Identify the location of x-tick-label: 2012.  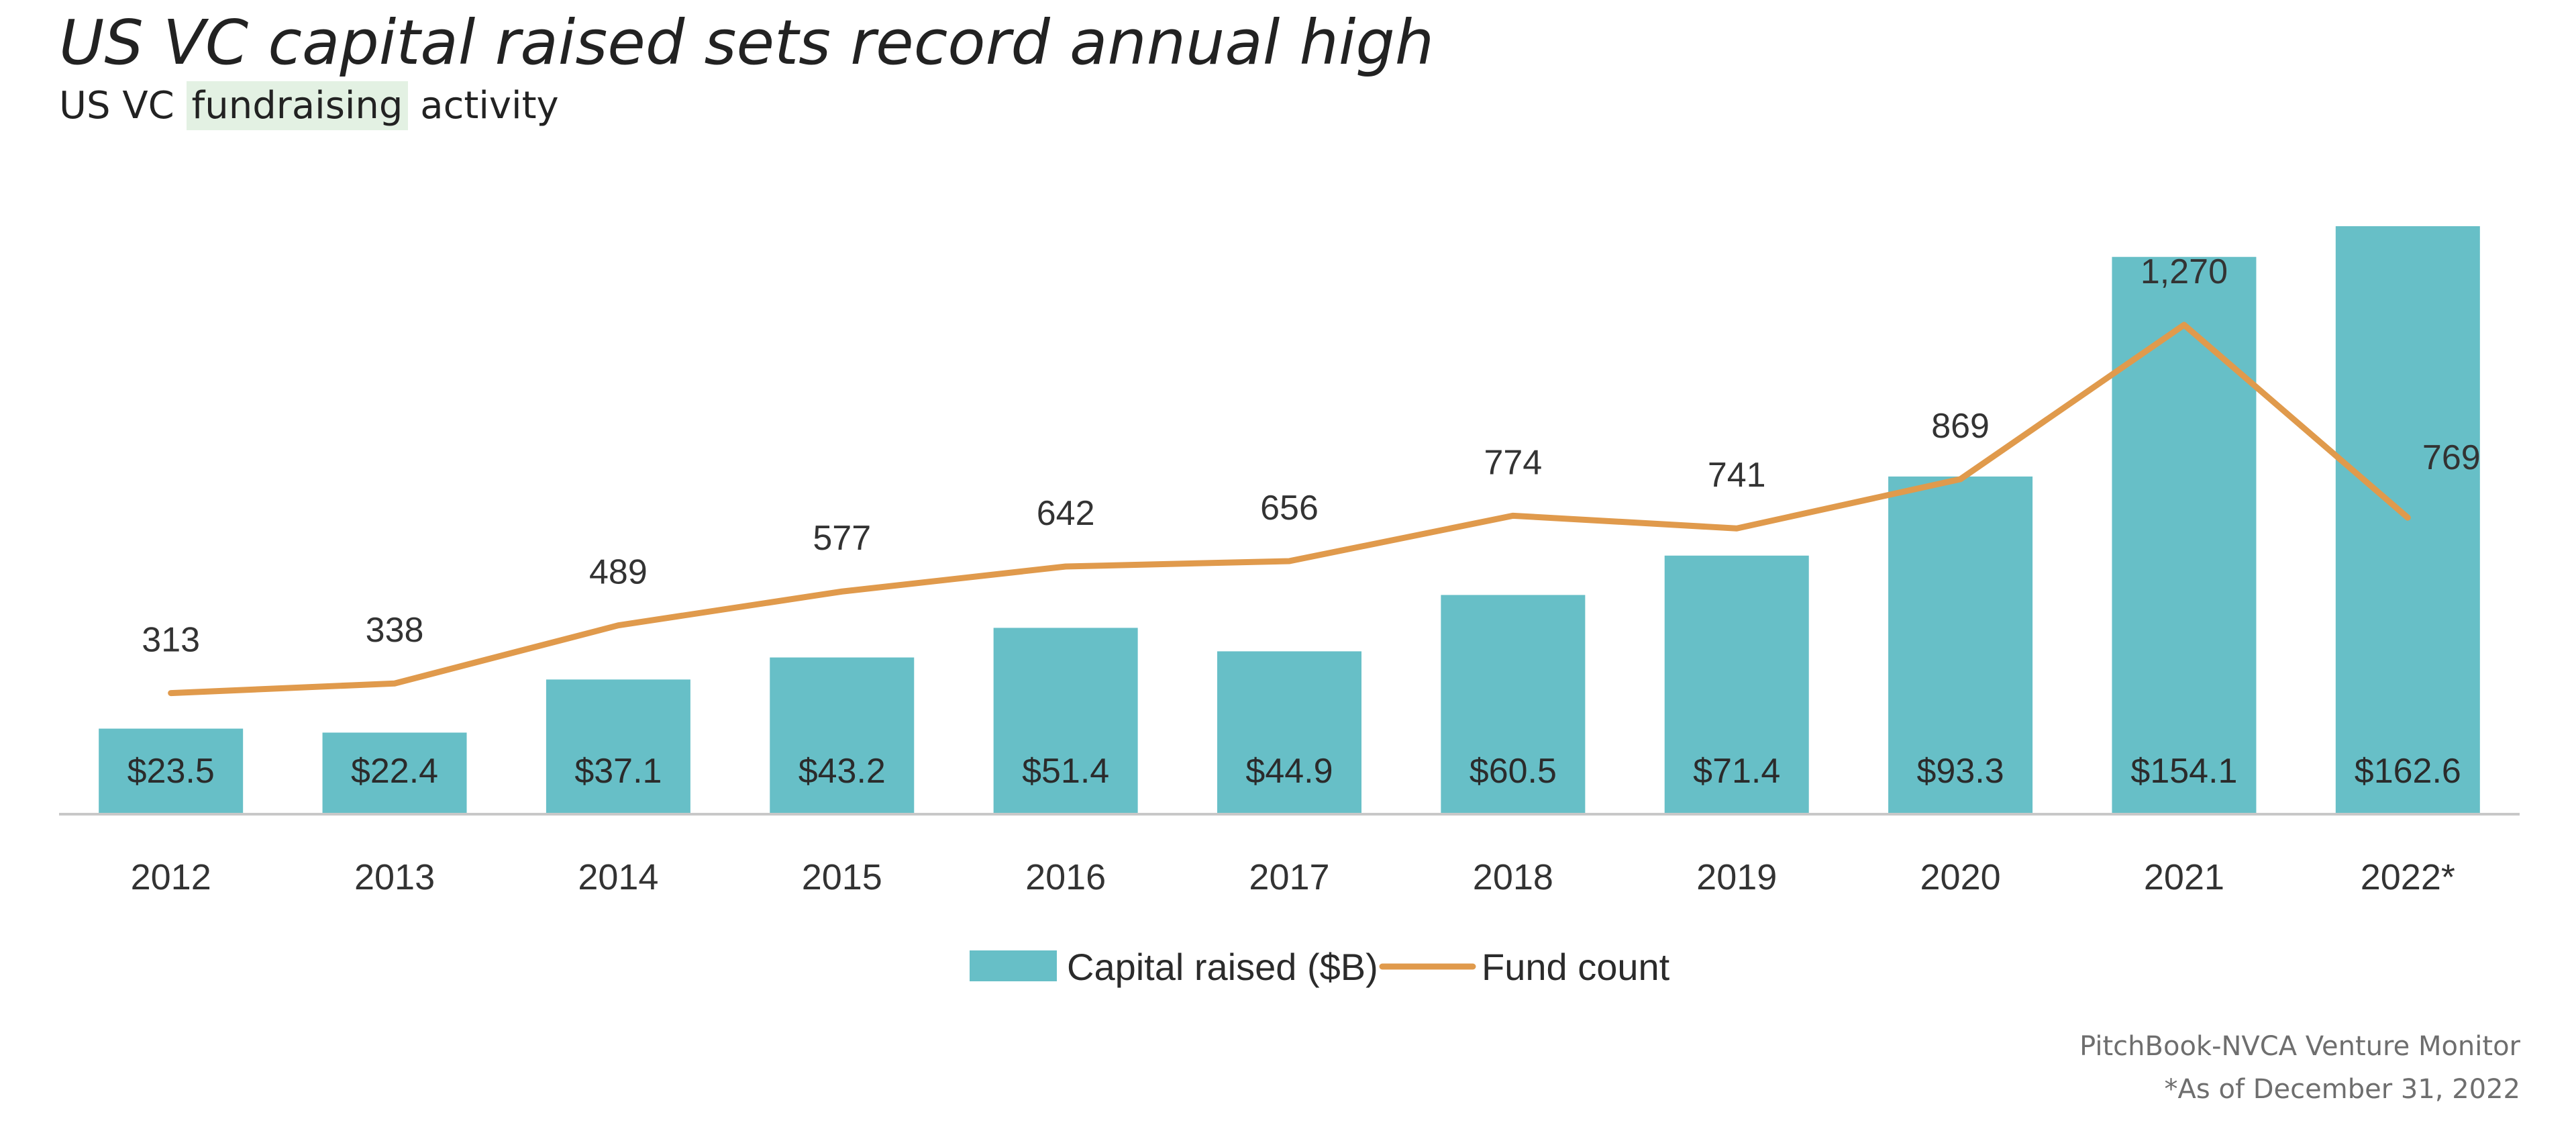
(171, 877).